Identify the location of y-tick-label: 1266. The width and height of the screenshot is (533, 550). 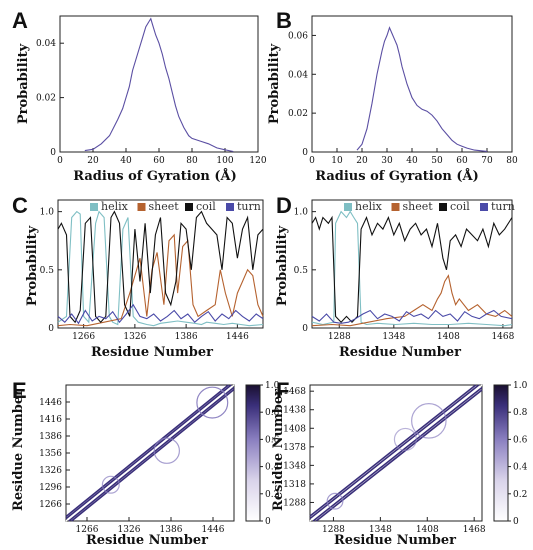
(50, 505).